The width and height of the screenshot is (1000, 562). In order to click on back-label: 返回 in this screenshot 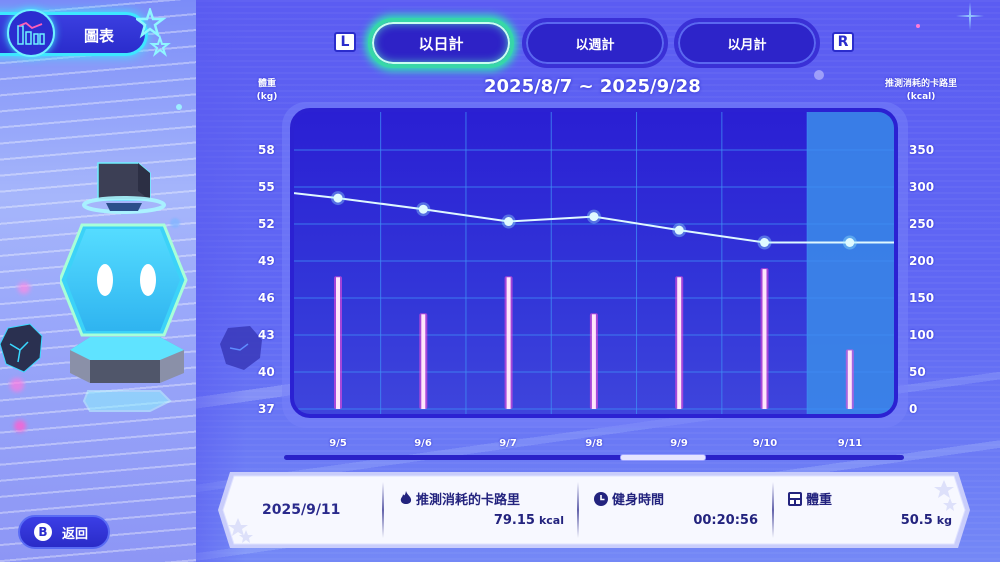, I will do `click(75, 534)`.